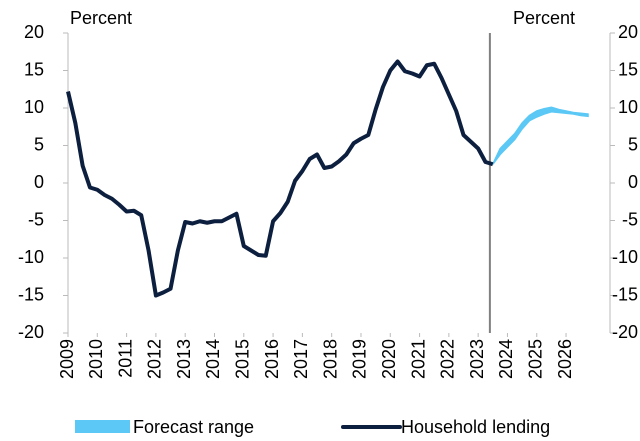  Describe the element at coordinates (39, 182) in the screenshot. I see `y-tick-label: 0` at that location.